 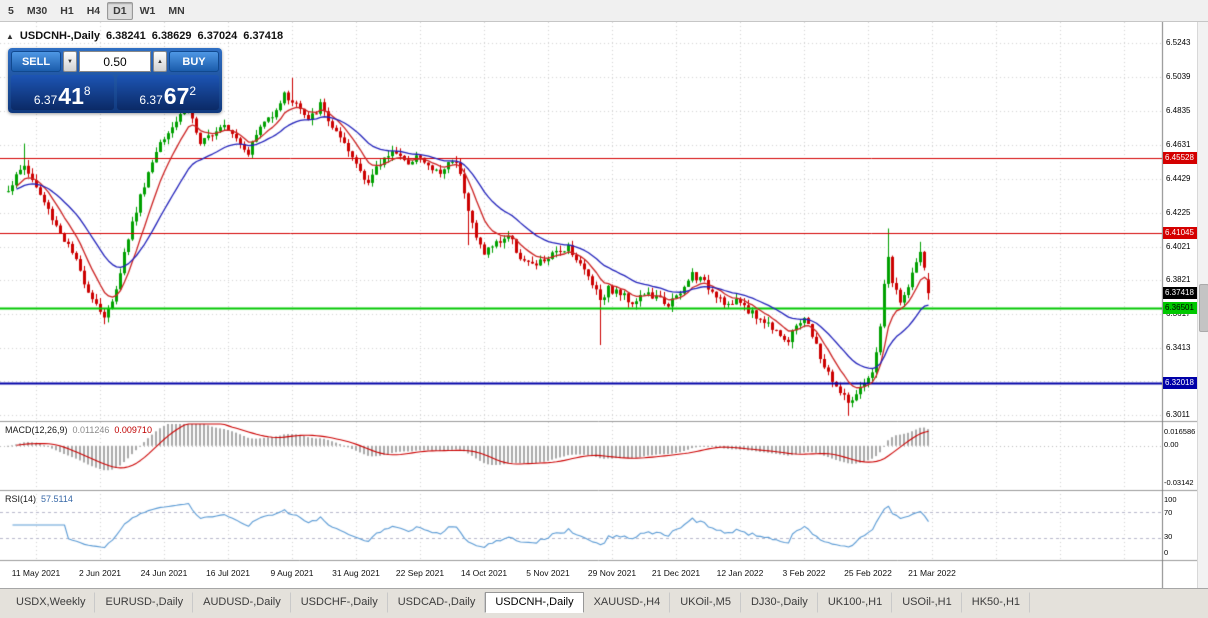 What do you see at coordinates (242, 602) in the screenshot?
I see `chart-tab-audusd-daily: AUDUSD-,Daily` at bounding box center [242, 602].